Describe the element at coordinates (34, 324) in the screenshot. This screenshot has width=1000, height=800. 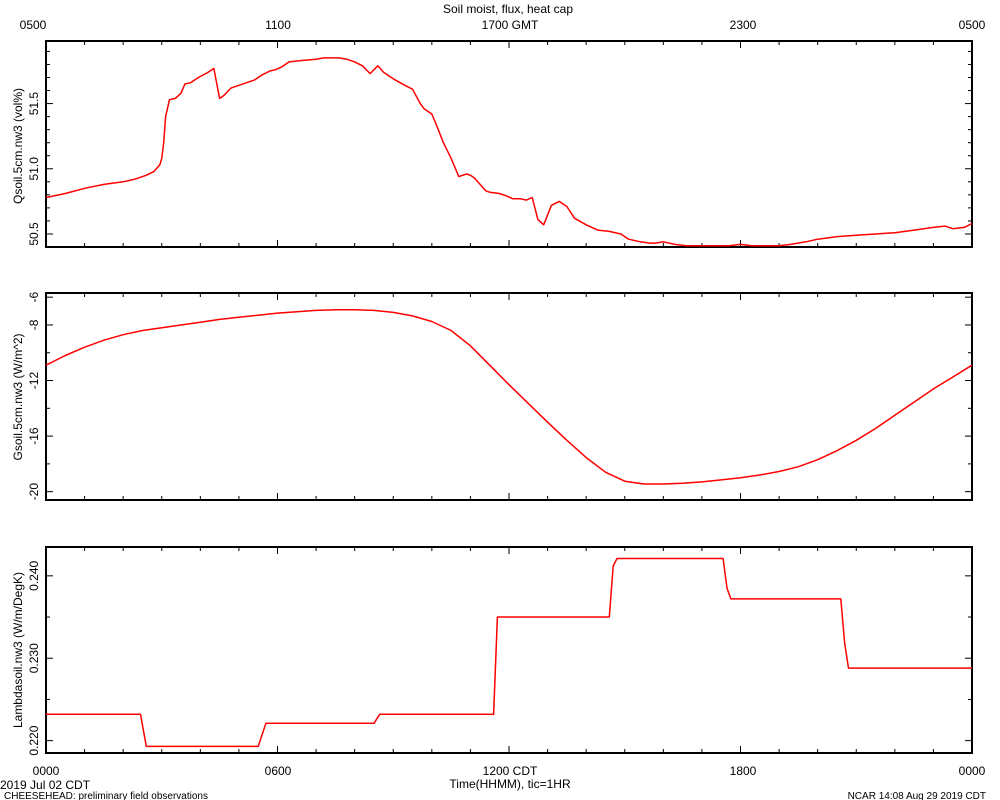
I see `y-tick-label: -8` at that location.